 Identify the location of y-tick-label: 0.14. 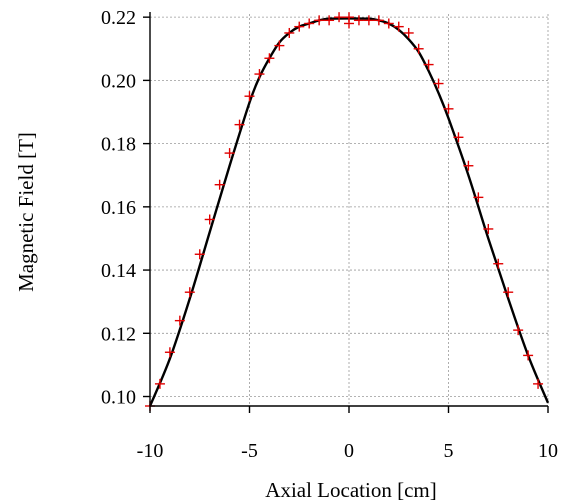
(118, 271).